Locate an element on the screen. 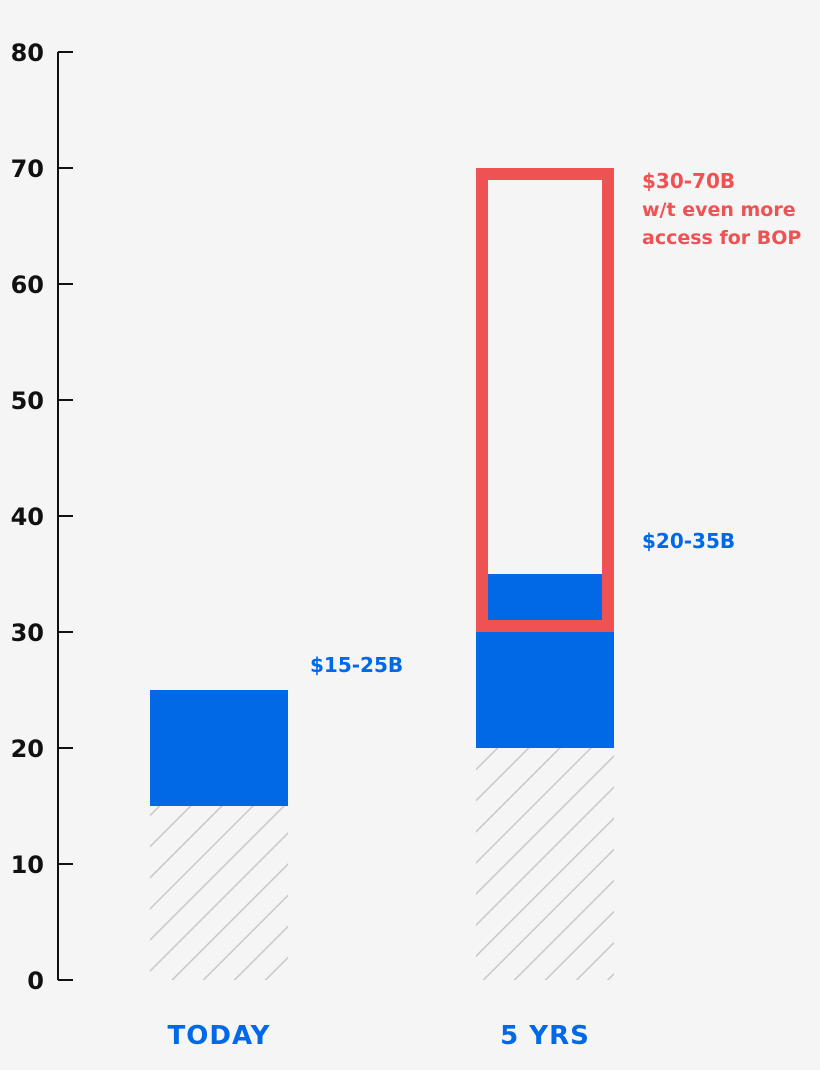 The image size is (820, 1070). hatched-base-today is located at coordinates (219, 893).